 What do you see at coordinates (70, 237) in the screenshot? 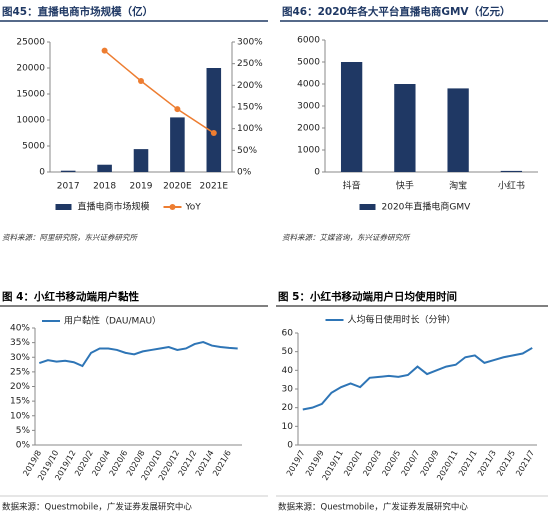
I see `source: 资料来源：阿里研究院，东兴证券研究所` at bounding box center [70, 237].